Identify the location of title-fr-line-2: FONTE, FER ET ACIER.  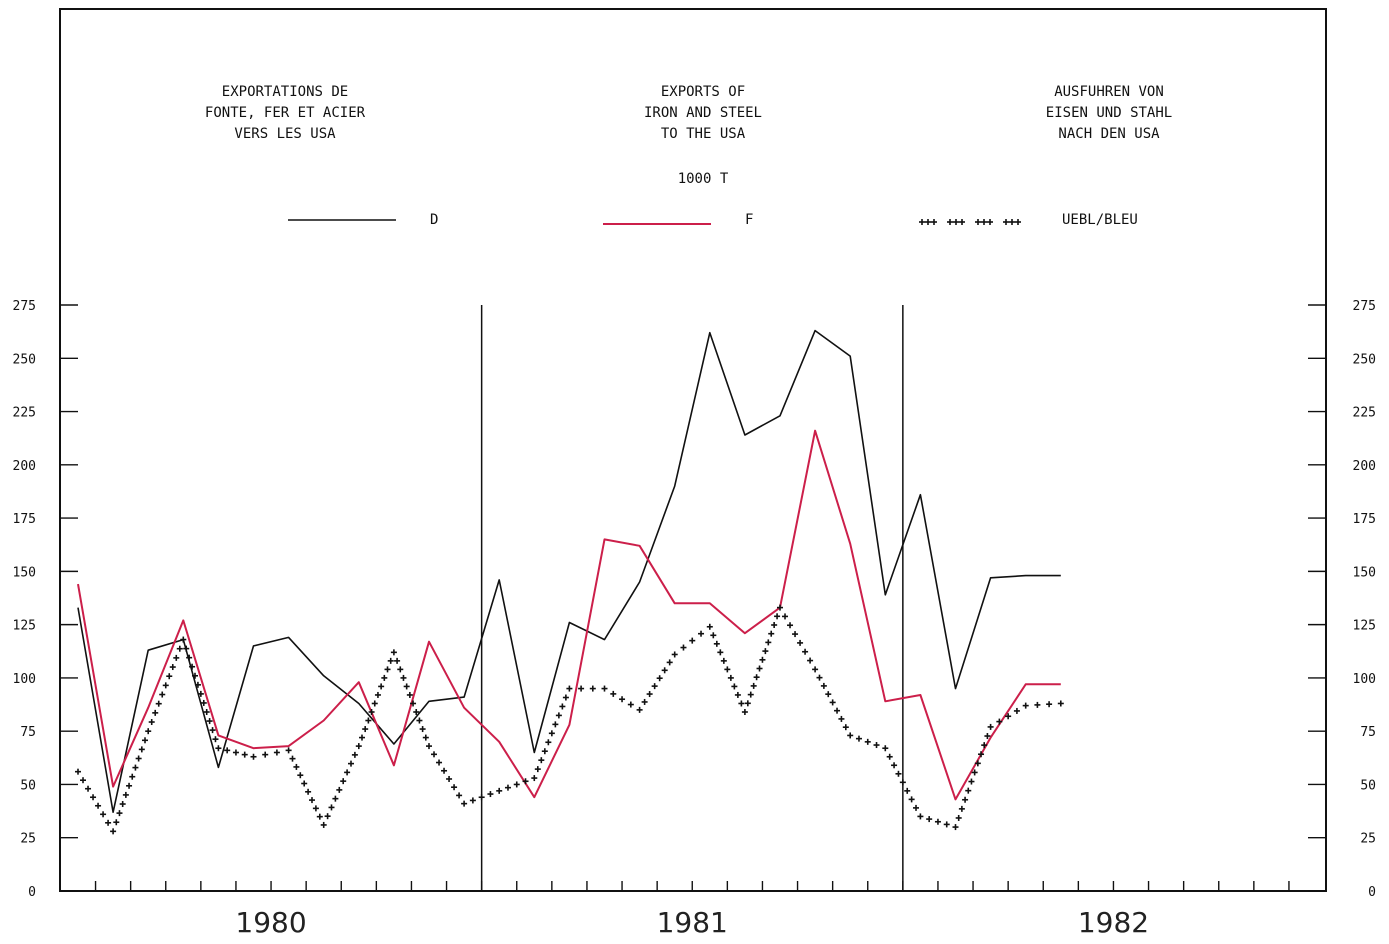
(285, 113).